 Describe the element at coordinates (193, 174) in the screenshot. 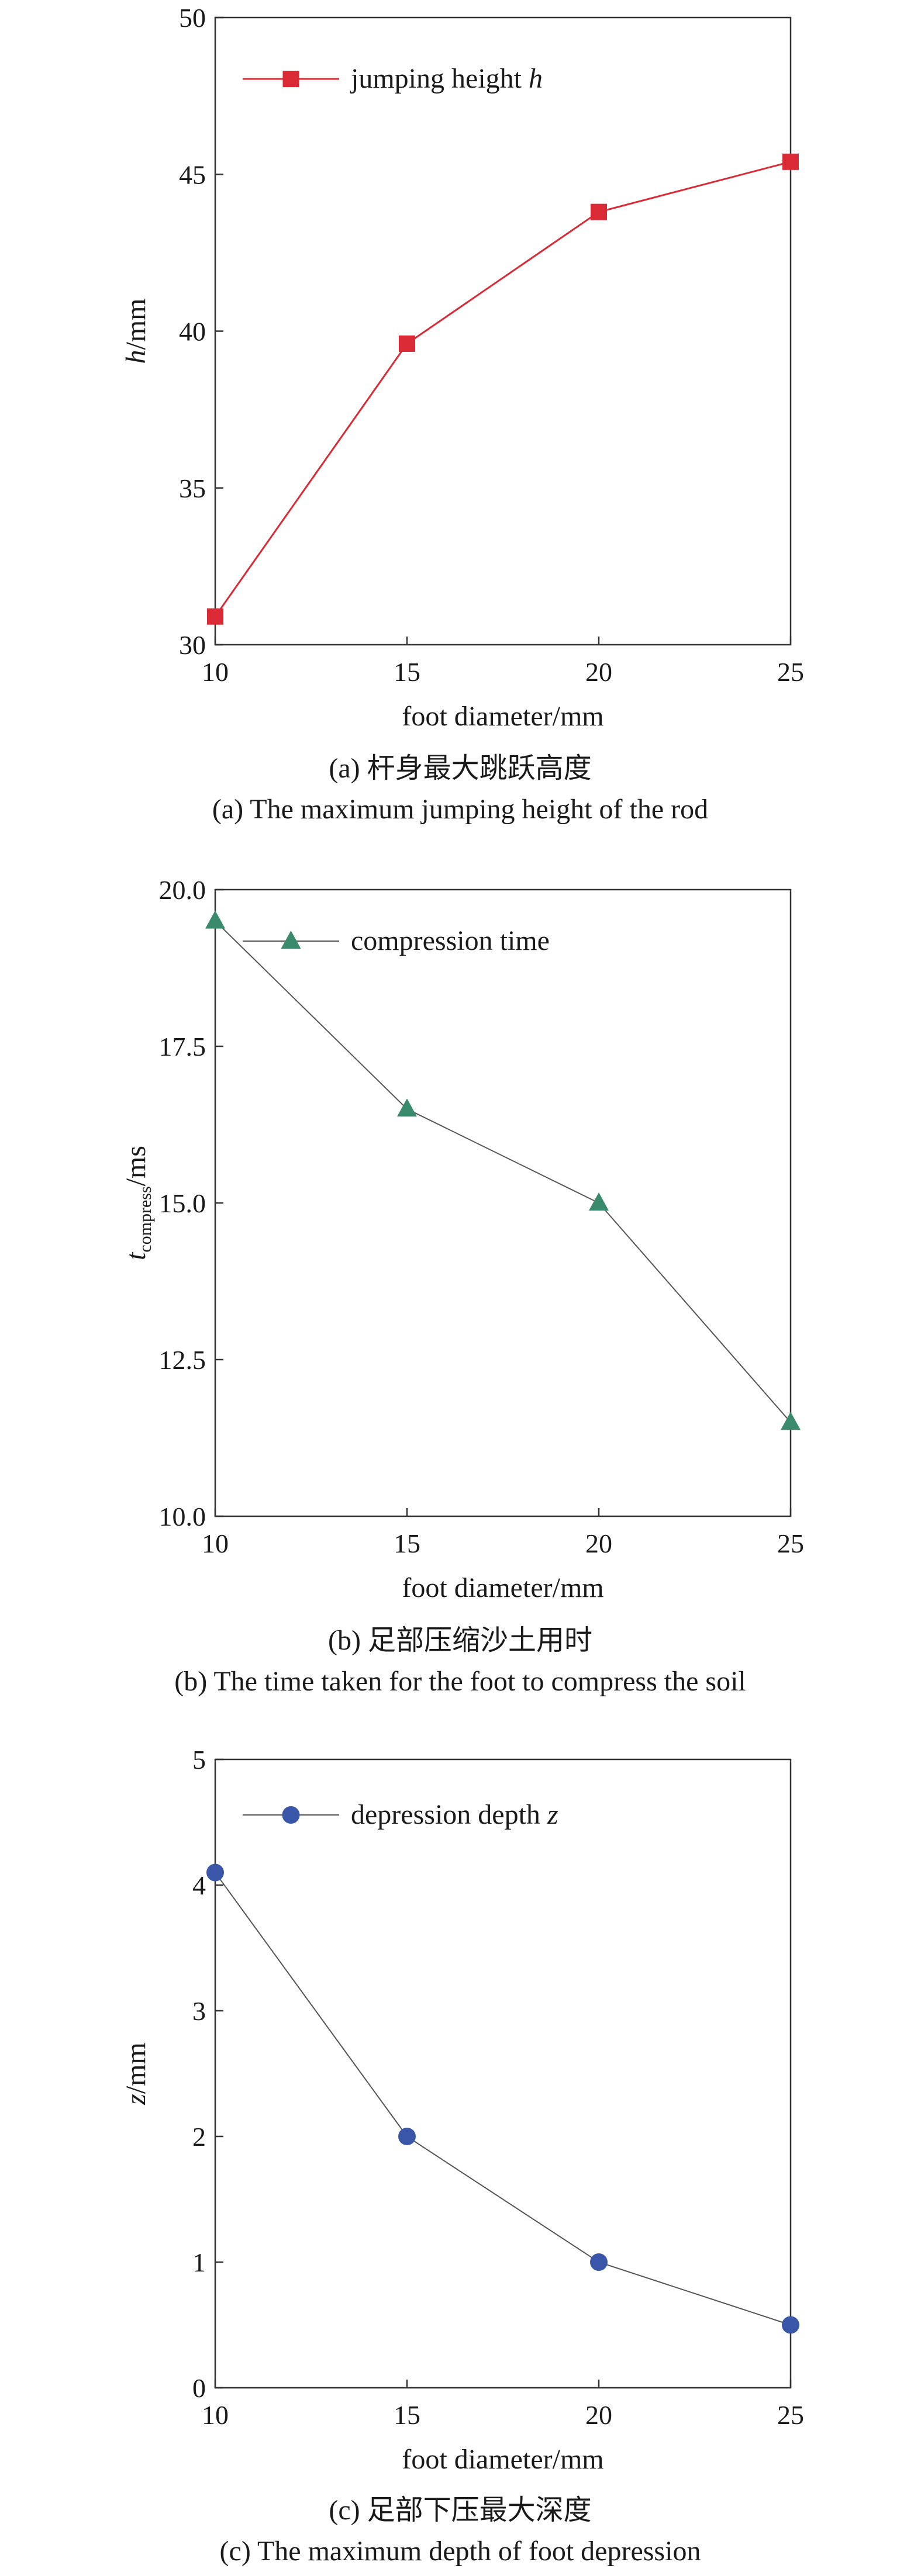

I see `y-tick-label: 45` at that location.